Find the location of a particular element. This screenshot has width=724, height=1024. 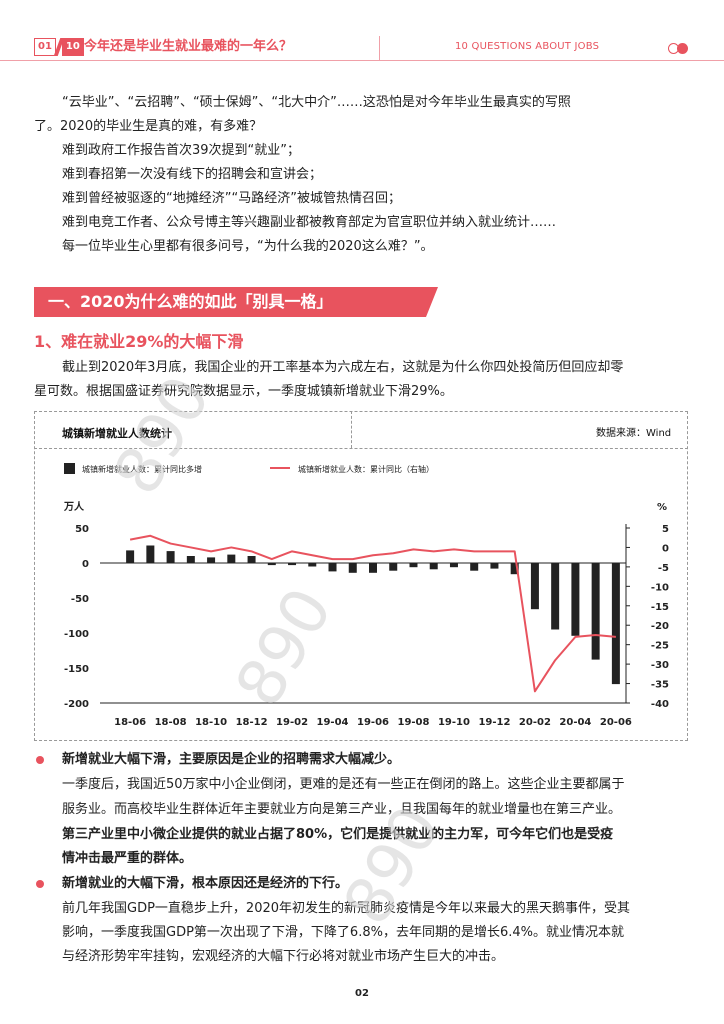

x-tick-label: 20-06 is located at coordinates (616, 722).